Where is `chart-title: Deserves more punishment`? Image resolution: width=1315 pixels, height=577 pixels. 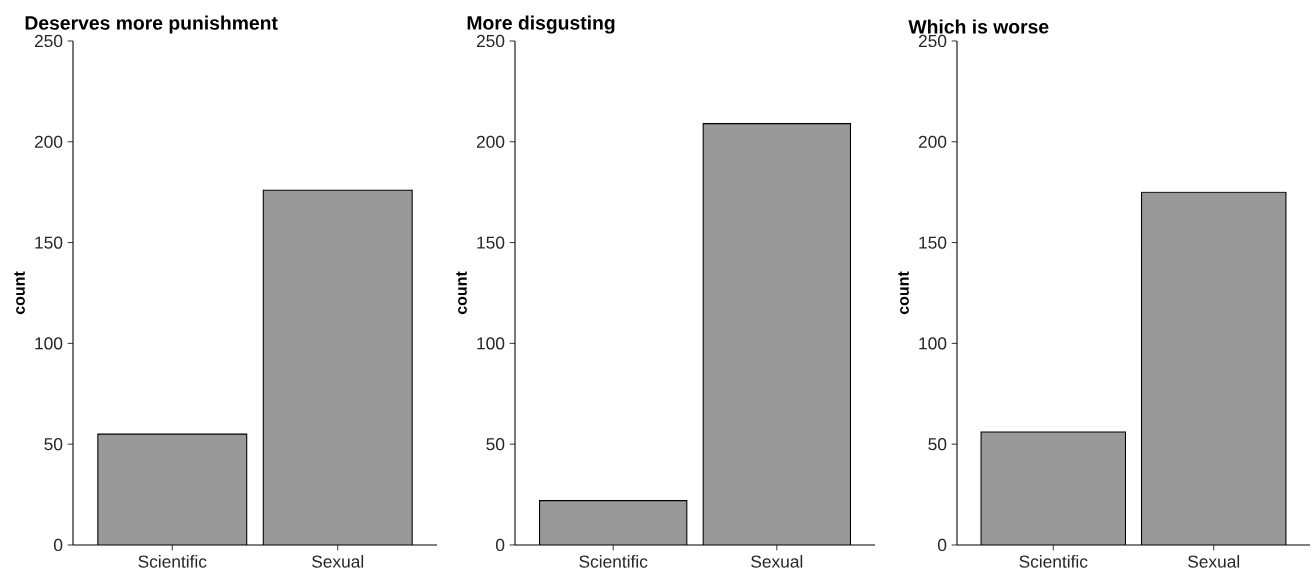 chart-title: Deserves more punishment is located at coordinates (151, 24).